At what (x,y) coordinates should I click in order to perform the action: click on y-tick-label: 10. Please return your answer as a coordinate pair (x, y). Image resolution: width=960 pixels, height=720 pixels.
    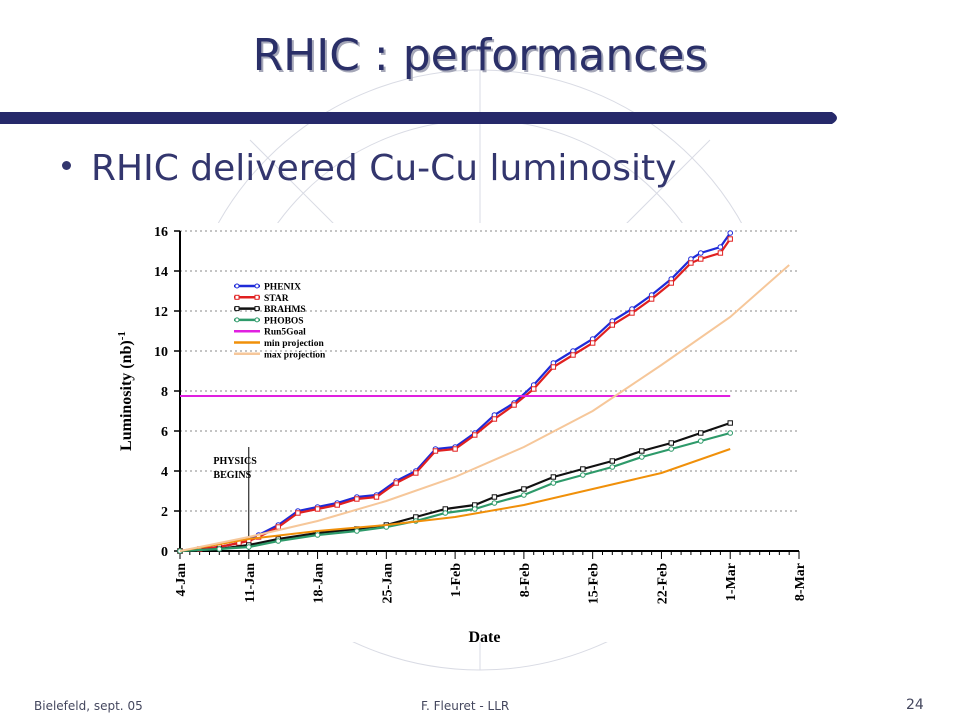
    Looking at the image, I should click on (161, 352).